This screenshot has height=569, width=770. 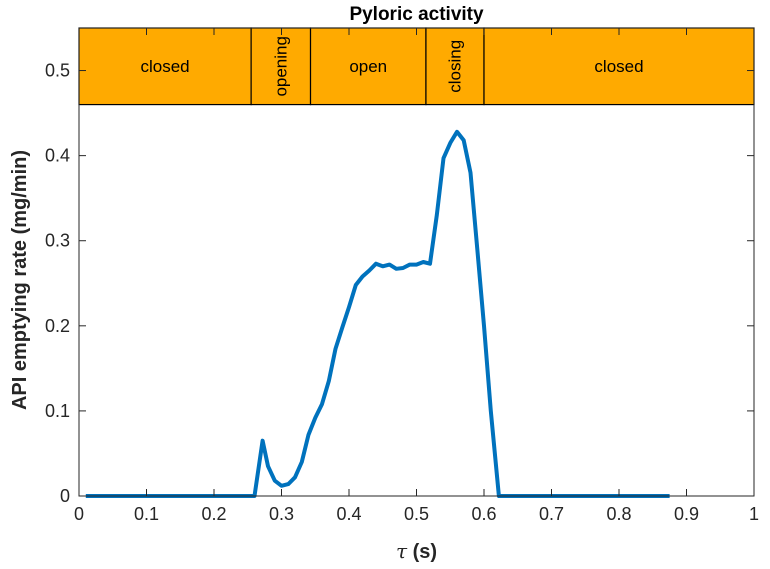 I want to click on x-tick-label: 0.8, so click(x=618, y=514).